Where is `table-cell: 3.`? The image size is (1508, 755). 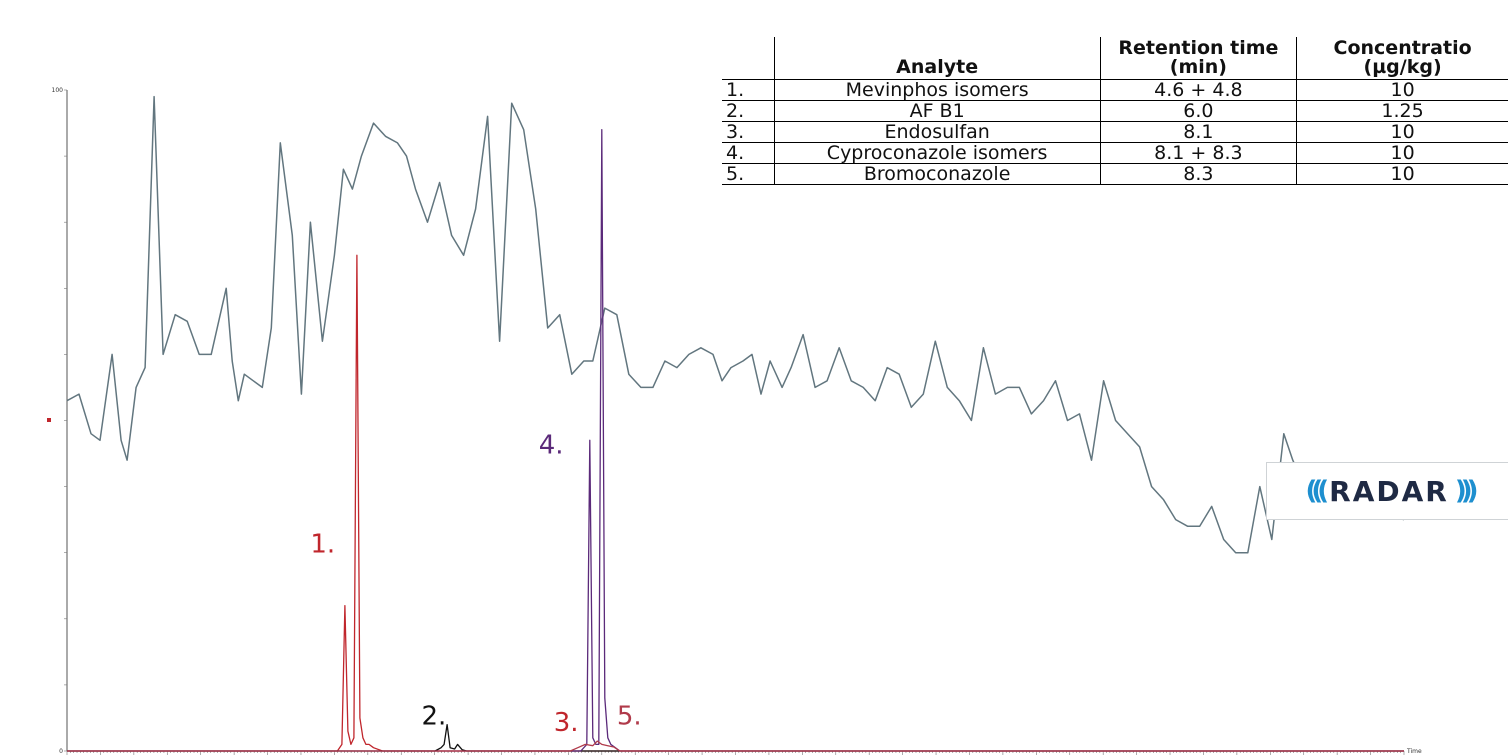 table-cell: 3. is located at coordinates (748, 132).